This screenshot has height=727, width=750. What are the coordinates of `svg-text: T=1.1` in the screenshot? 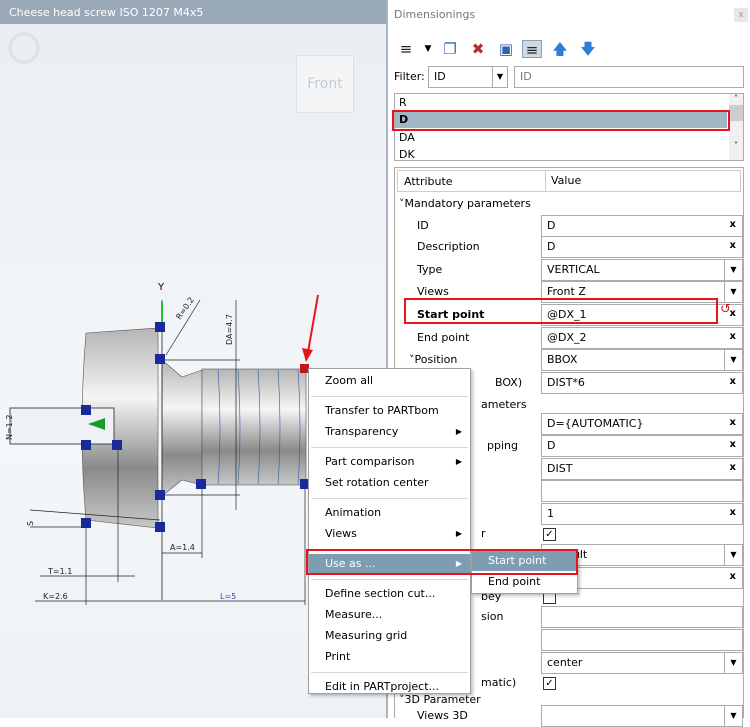 It's located at (59, 571).